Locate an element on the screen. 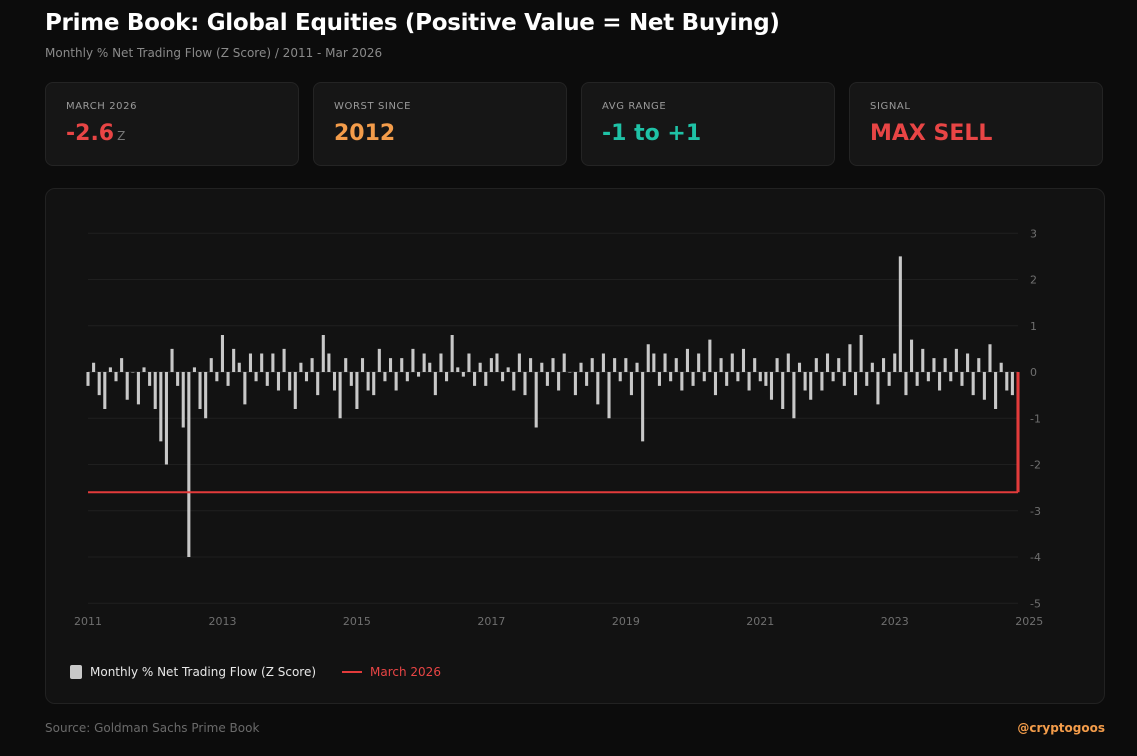  x-tick-label: 2013 is located at coordinates (222, 621).